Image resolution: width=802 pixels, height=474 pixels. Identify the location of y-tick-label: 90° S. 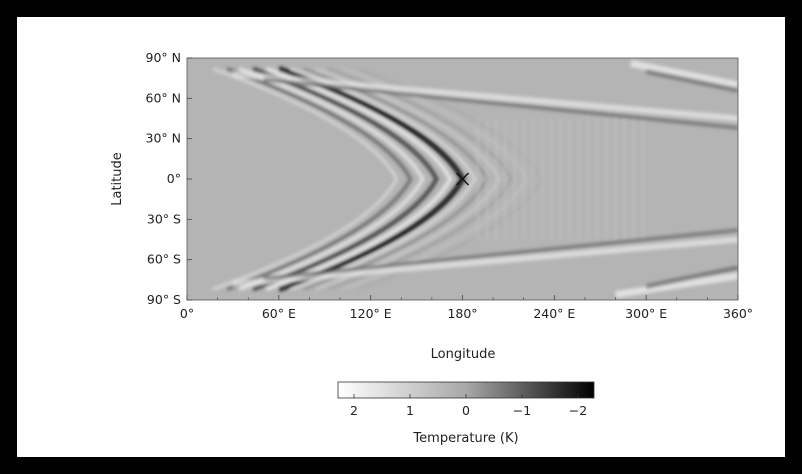
(164, 299).